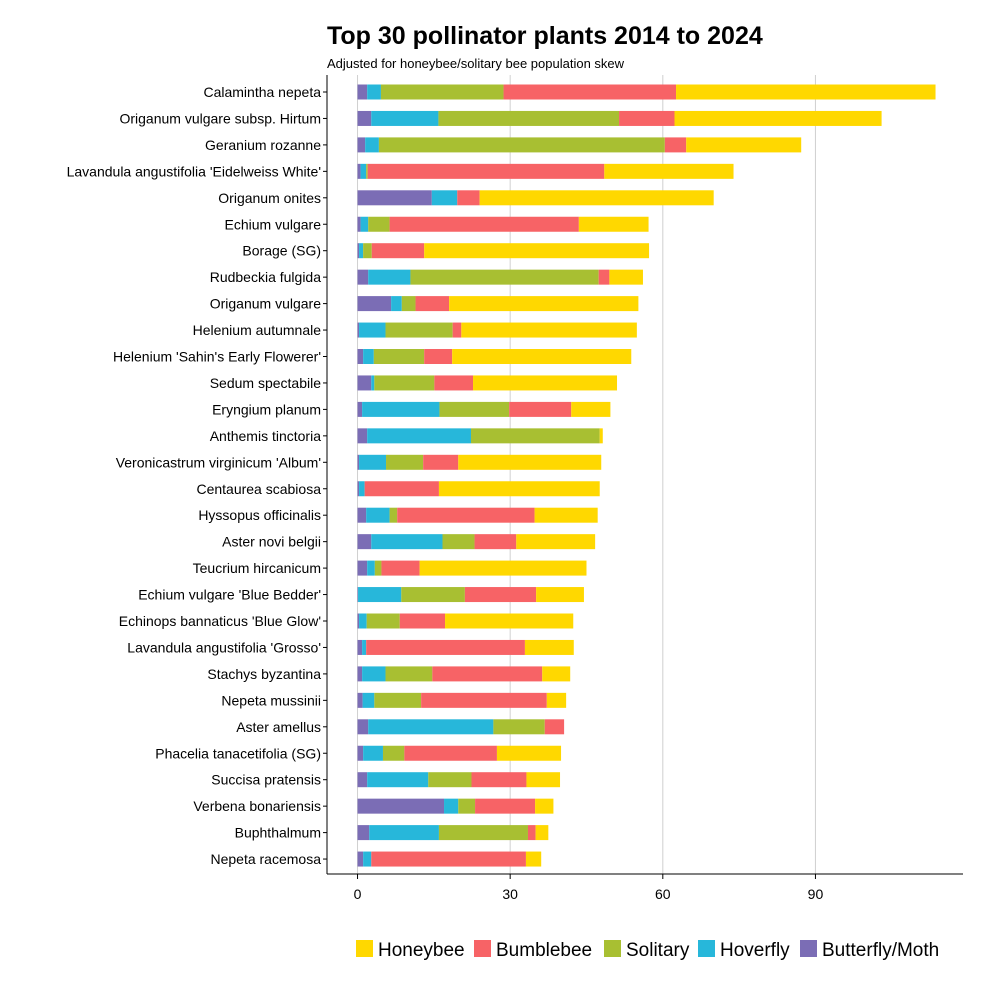 The height and width of the screenshot is (992, 992). What do you see at coordinates (273, 224) in the screenshot?
I see `category-label: Echium vulgare` at bounding box center [273, 224].